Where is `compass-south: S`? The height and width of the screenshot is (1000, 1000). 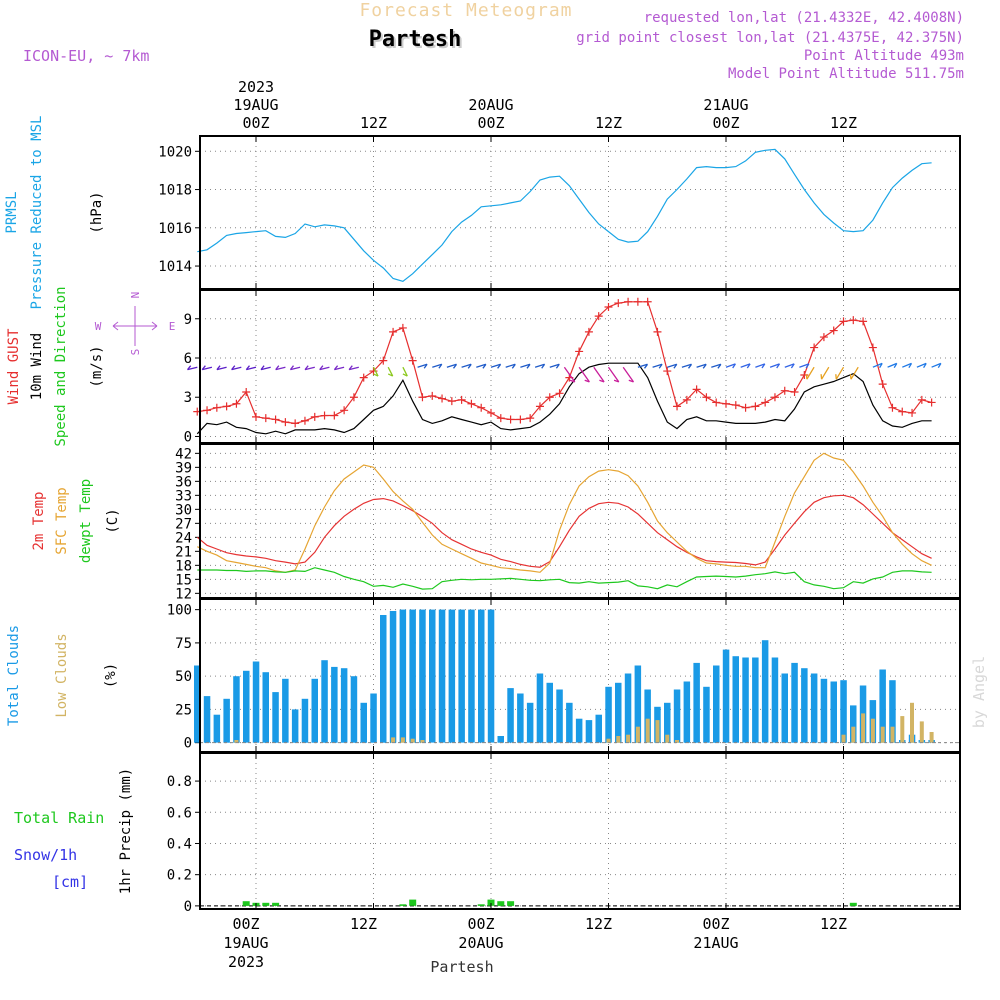 compass-south: S is located at coordinates (135, 352).